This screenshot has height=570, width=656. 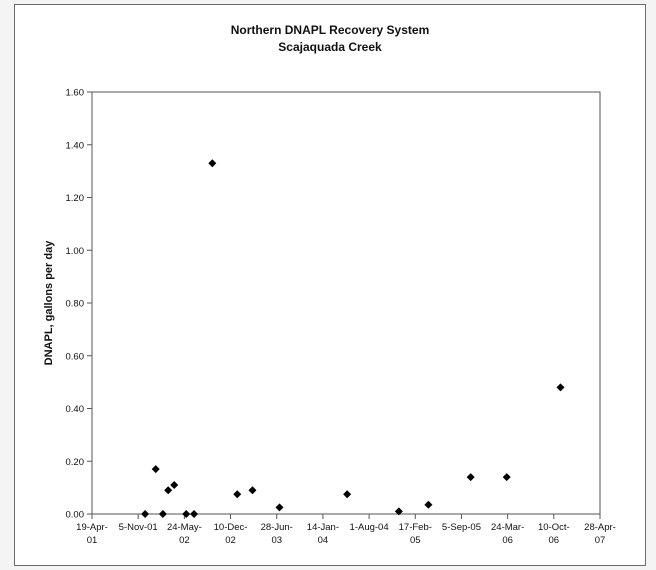 What do you see at coordinates (600, 540) in the screenshot?
I see `x-tick-label-line2: 07` at bounding box center [600, 540].